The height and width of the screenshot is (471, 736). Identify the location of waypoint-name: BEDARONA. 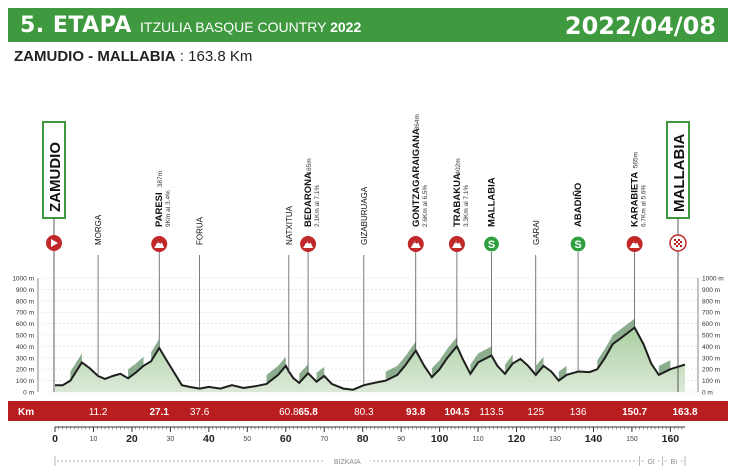
(308, 199).